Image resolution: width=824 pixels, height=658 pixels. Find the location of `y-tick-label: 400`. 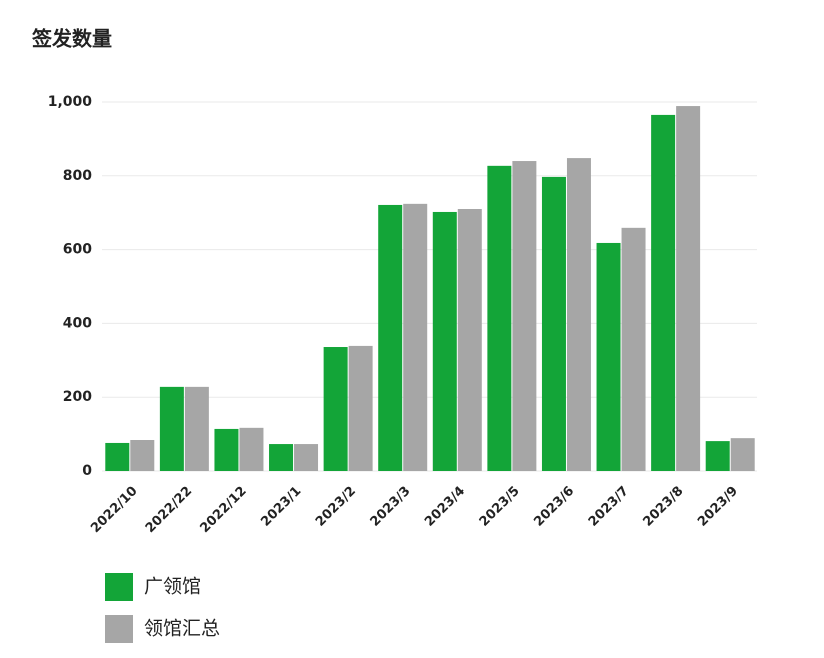

y-tick-label: 400 is located at coordinates (77, 323).